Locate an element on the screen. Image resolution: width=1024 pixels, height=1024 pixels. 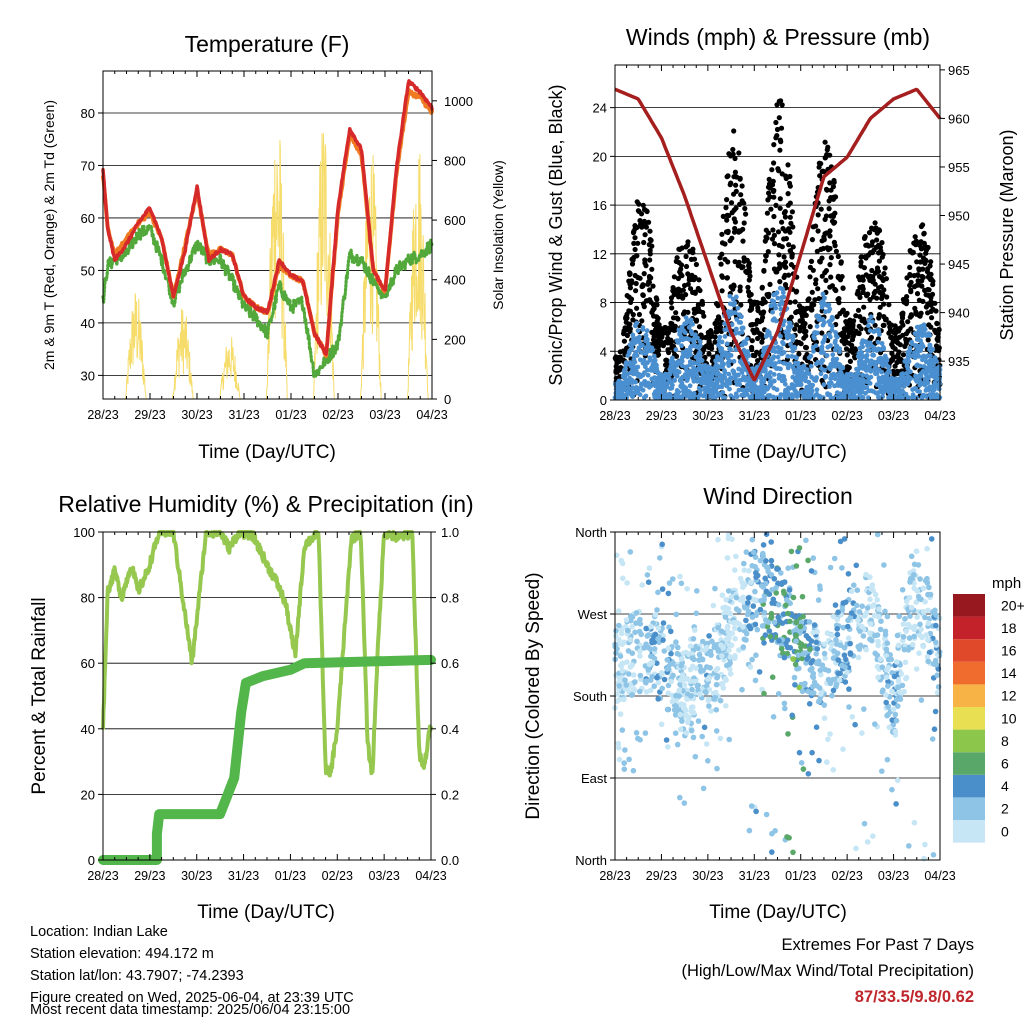
x-tick-label: 29/23 is located at coordinates (661, 876).